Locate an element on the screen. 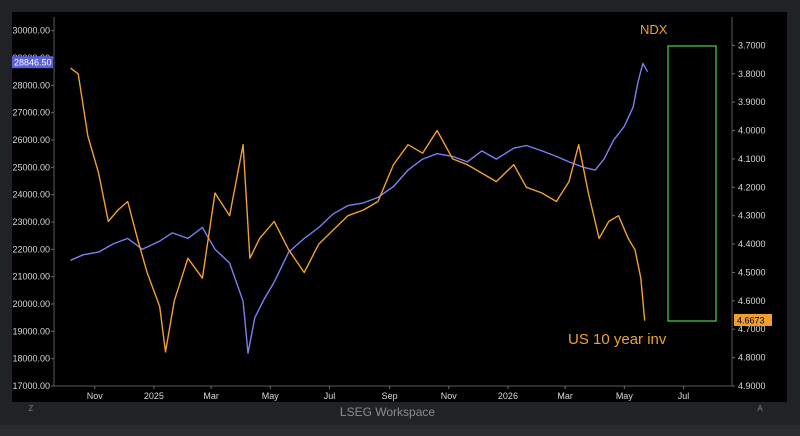 The height and width of the screenshot is (436, 800). bottom-strip is located at coordinates (400, 430).